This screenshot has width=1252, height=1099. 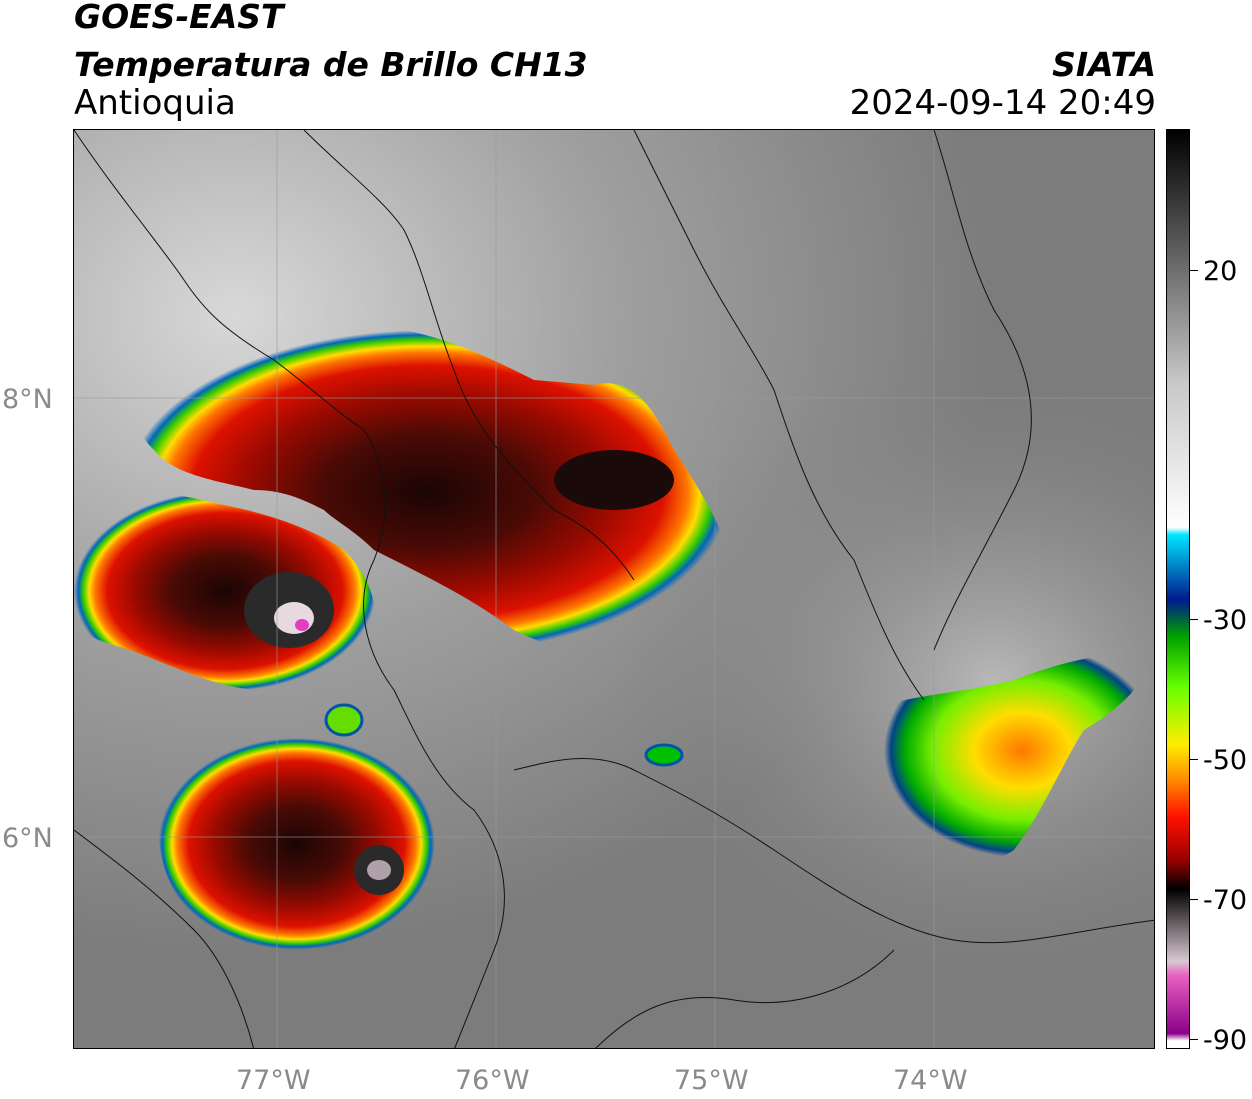 What do you see at coordinates (1194, 899) in the screenshot?
I see `colorbar-tick-minus70` at bounding box center [1194, 899].